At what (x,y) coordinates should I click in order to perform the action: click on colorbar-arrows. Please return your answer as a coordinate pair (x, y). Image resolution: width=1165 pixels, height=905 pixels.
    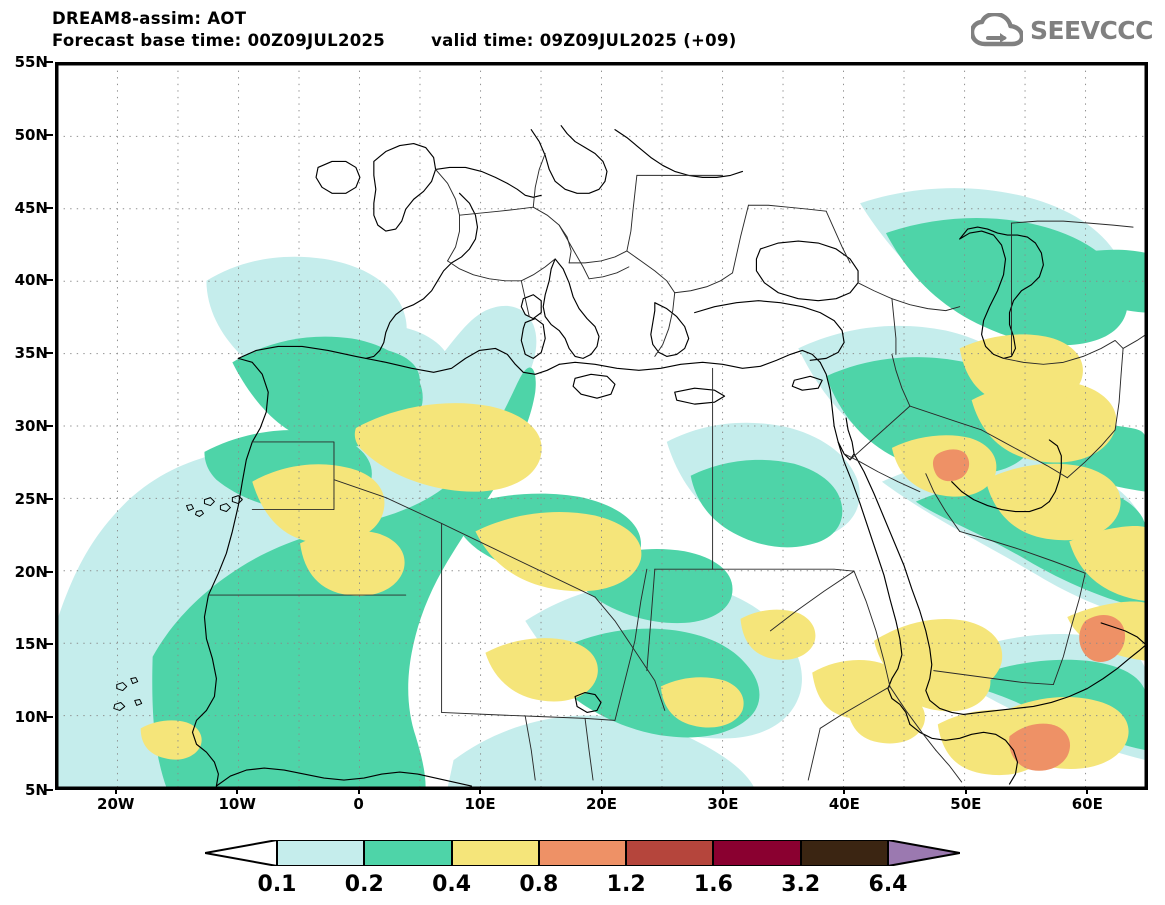
    Looking at the image, I should click on (582, 853).